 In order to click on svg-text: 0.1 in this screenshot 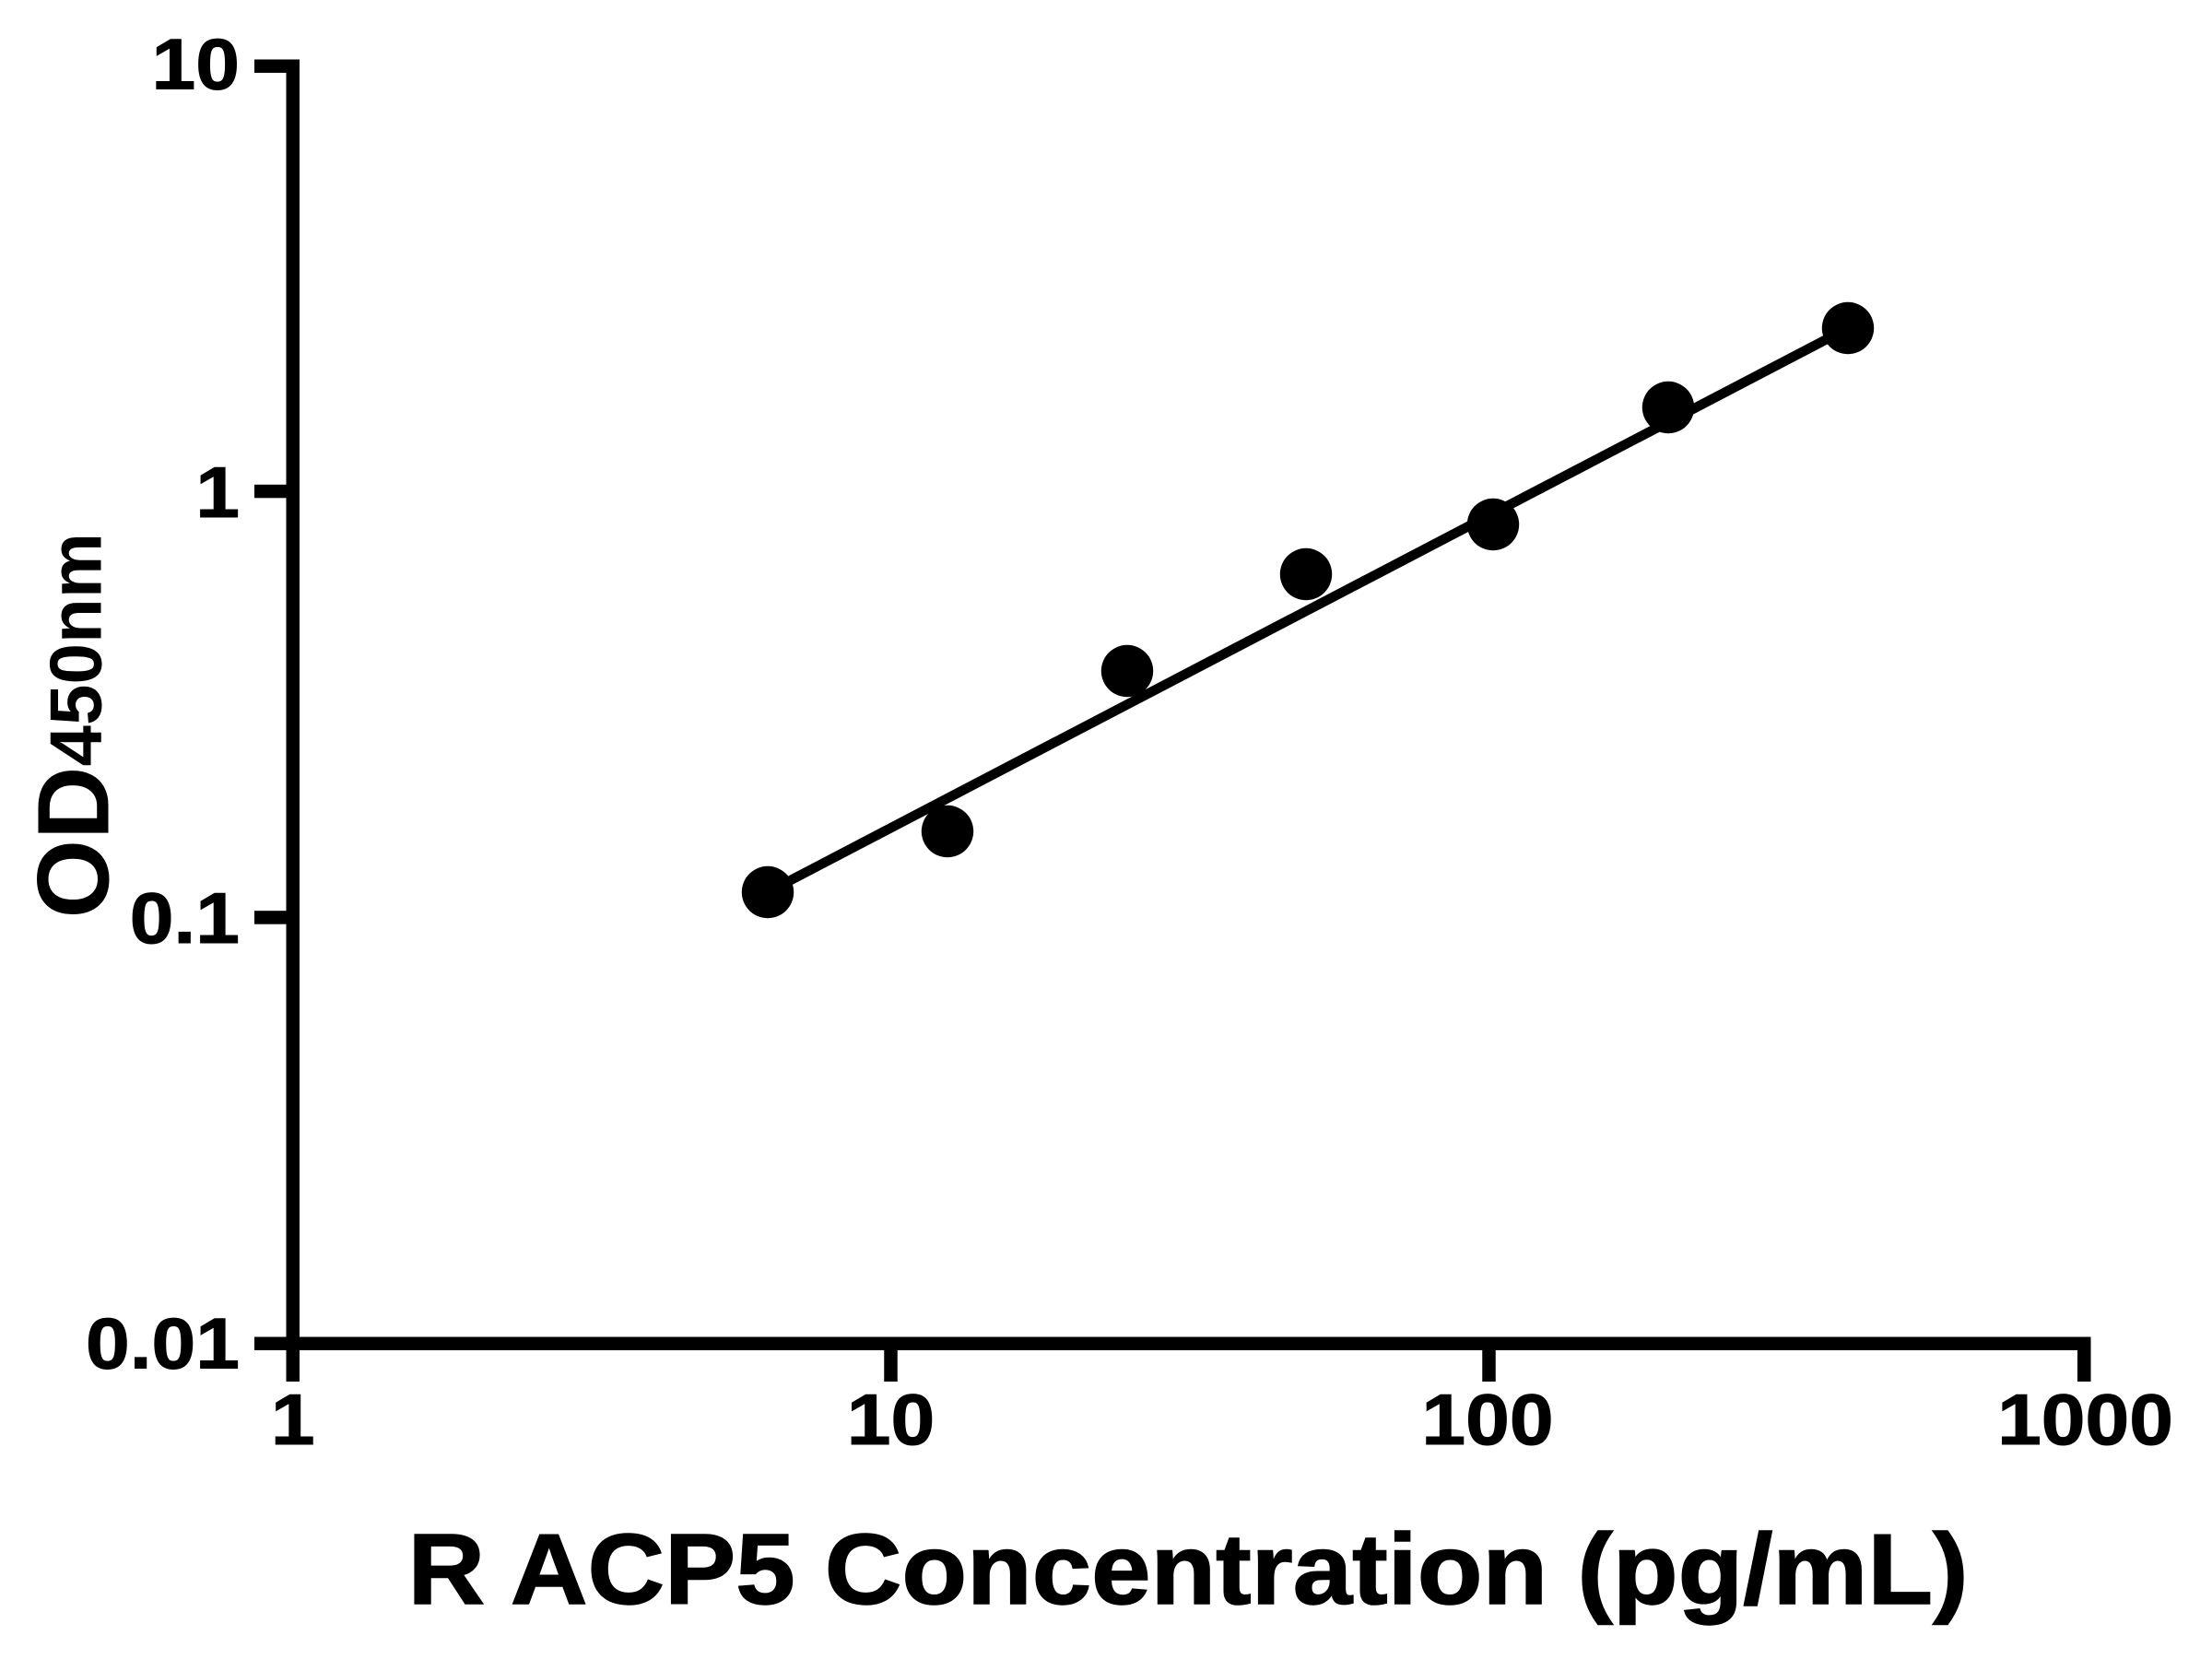, I will do `click(185, 919)`.